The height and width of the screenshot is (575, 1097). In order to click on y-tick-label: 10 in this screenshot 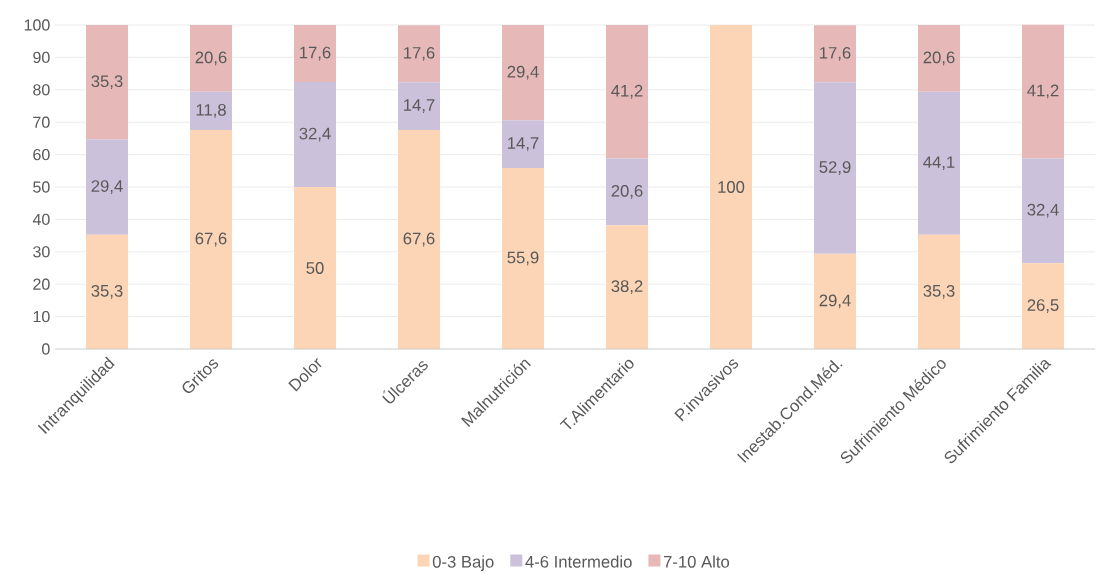, I will do `click(41, 316)`.